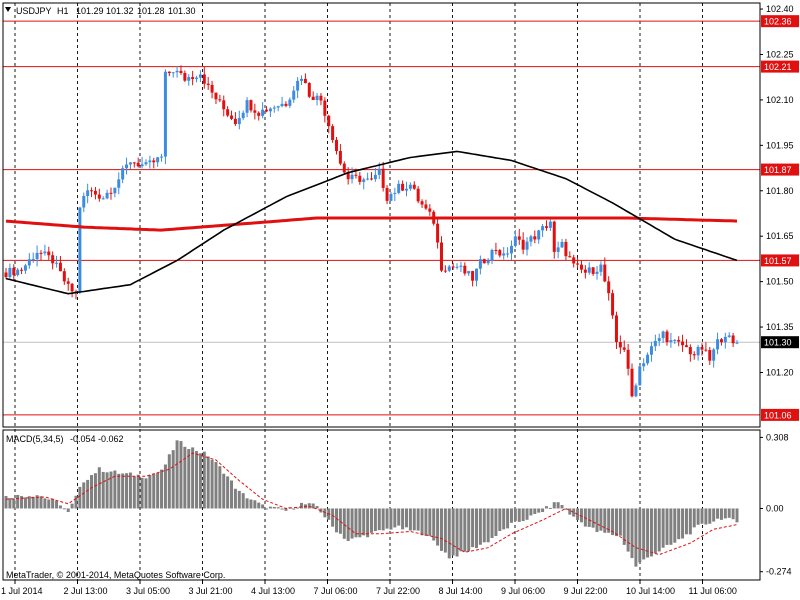 This screenshot has width=800, height=600. I want to click on ma-200-line, so click(371, 224).